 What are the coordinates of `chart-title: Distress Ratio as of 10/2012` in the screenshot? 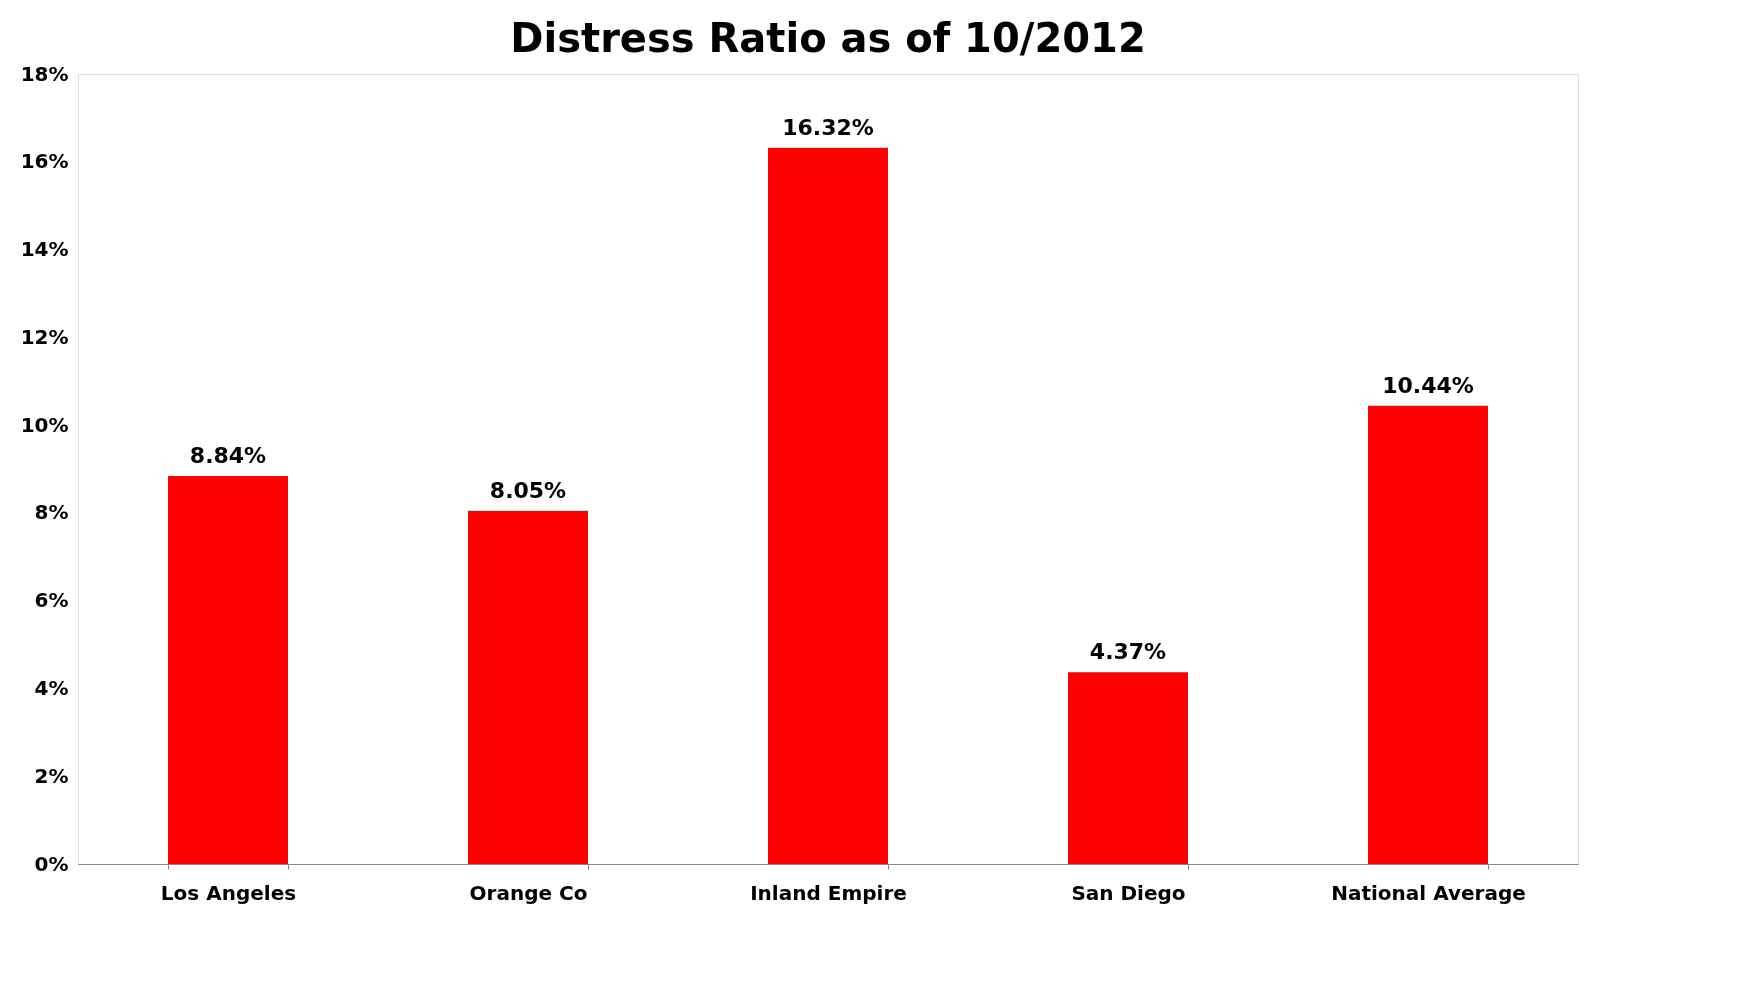 It's located at (828, 38).